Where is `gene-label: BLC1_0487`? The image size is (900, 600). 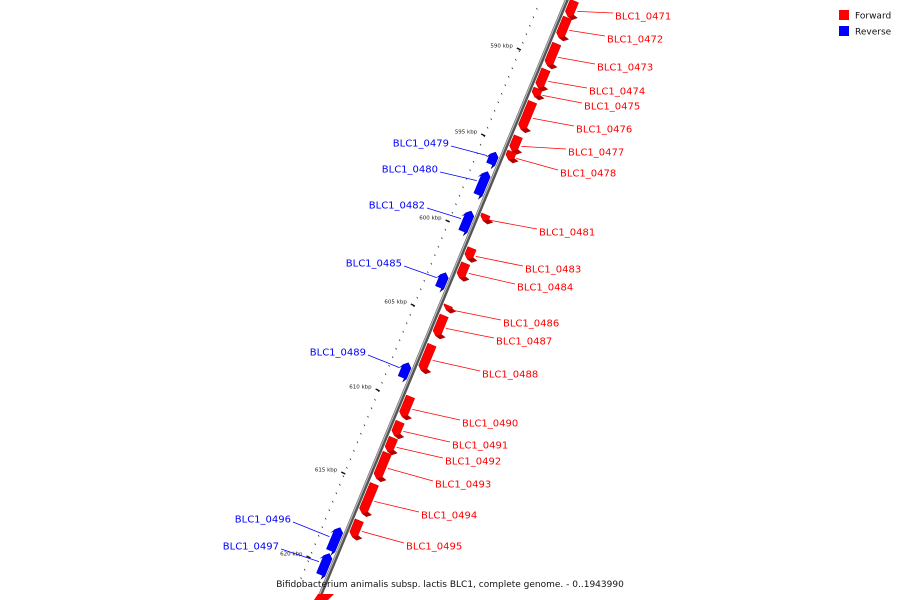 gene-label: BLC1_0487 is located at coordinates (524, 342).